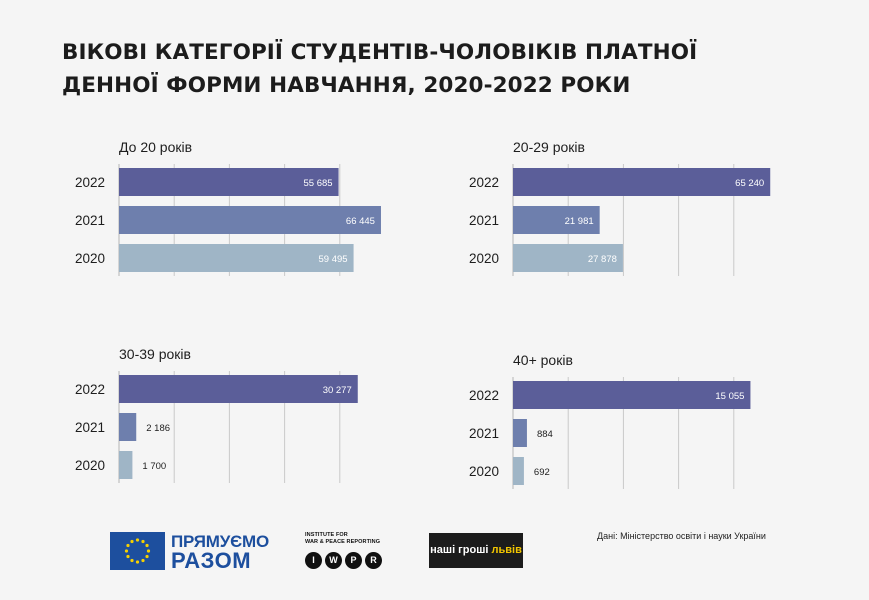 Image resolution: width=869 pixels, height=600 pixels. What do you see at coordinates (729, 396) in the screenshot?
I see `data-label: 15 055` at bounding box center [729, 396].